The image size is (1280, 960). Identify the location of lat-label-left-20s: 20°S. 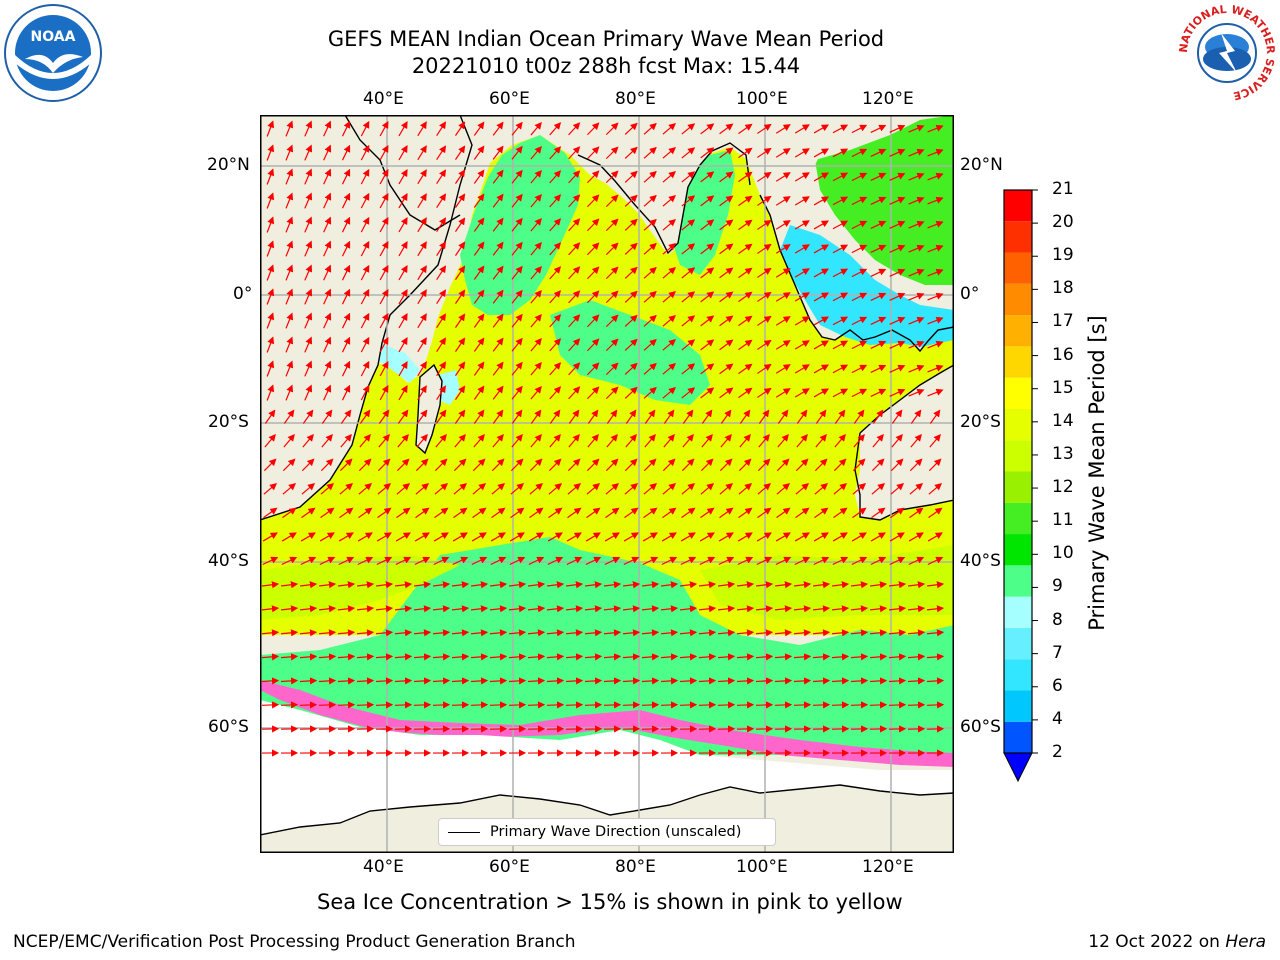
(228, 422).